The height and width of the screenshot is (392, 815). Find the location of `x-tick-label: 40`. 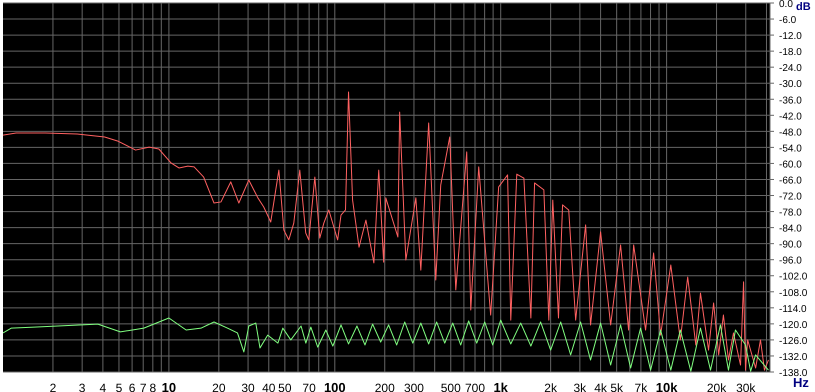

x-tick-label: 40 is located at coordinates (269, 386).